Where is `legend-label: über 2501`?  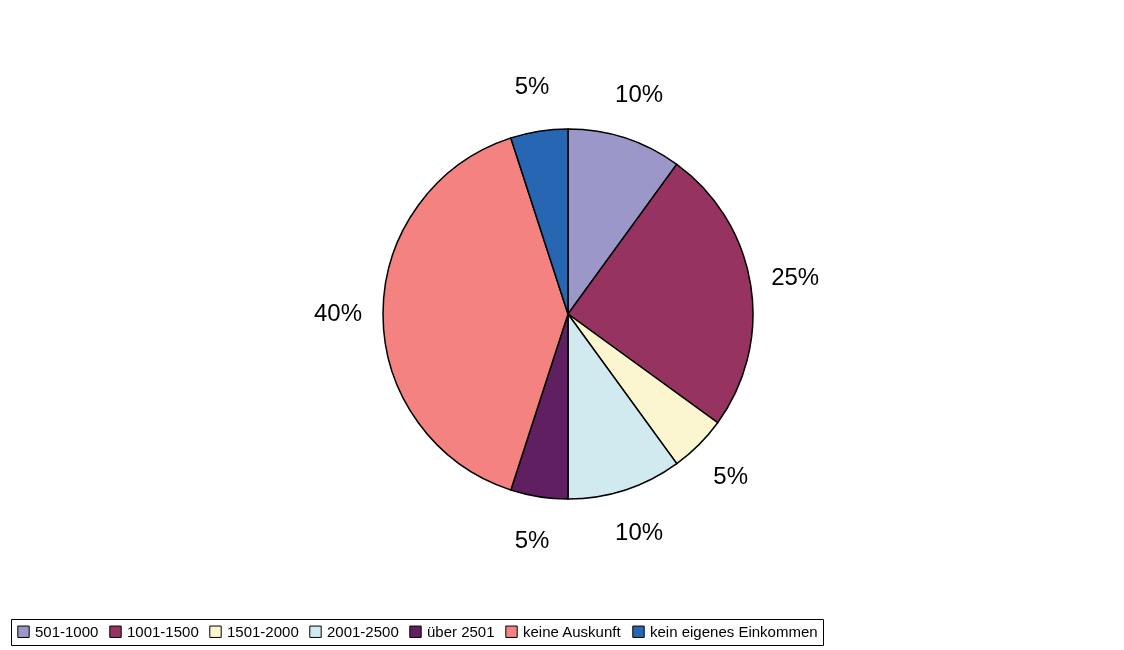 legend-label: über 2501 is located at coordinates (461, 631).